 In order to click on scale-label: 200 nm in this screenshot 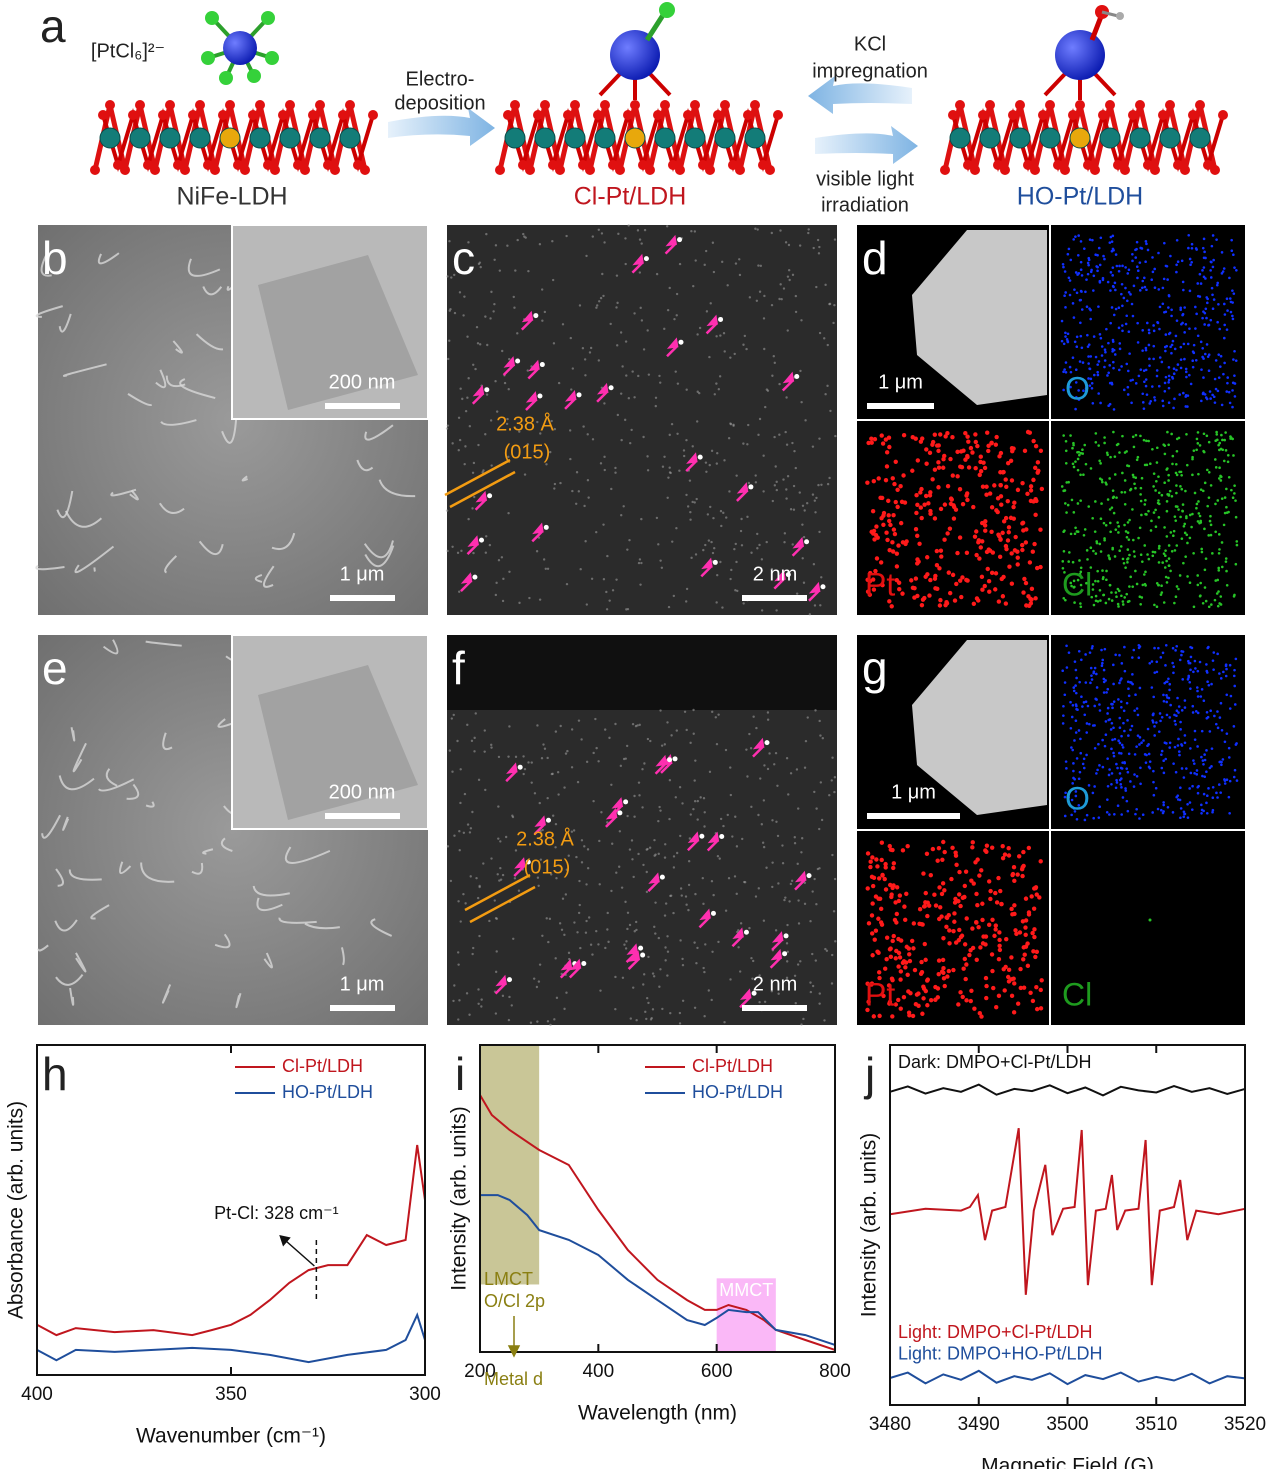, I will do `click(362, 382)`.